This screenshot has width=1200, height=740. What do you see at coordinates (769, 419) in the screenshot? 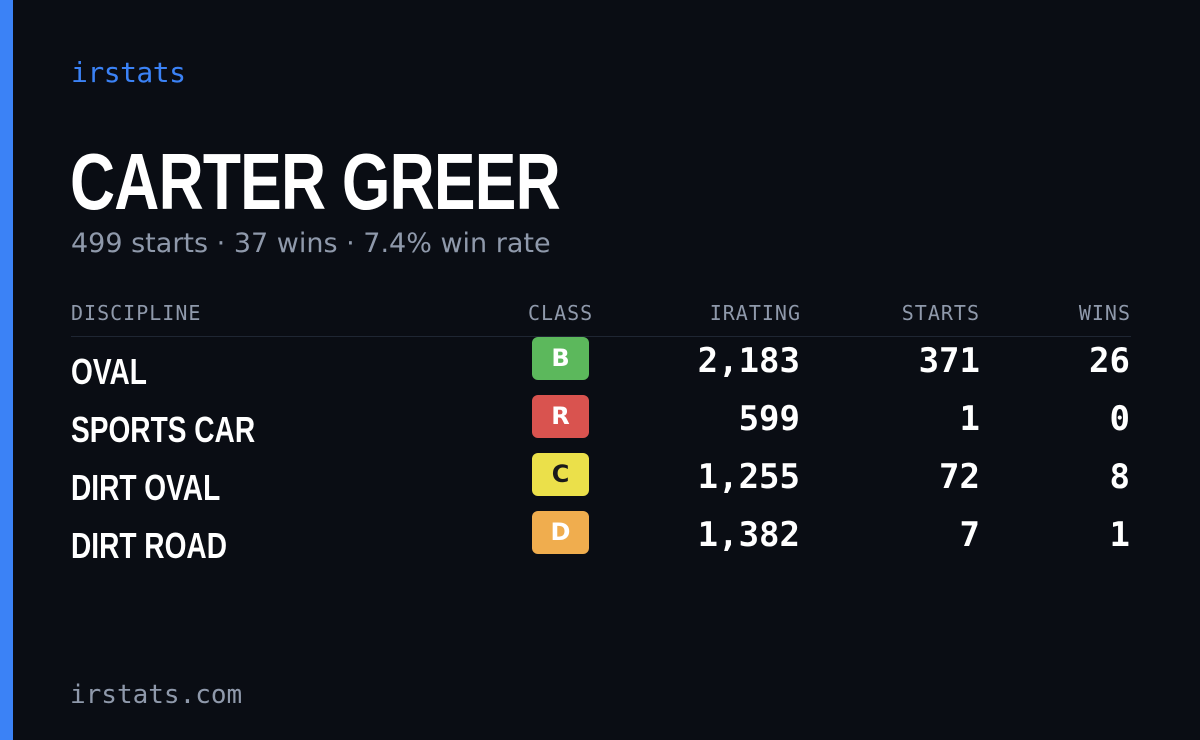
I see `irating-value: 599` at bounding box center [769, 419].